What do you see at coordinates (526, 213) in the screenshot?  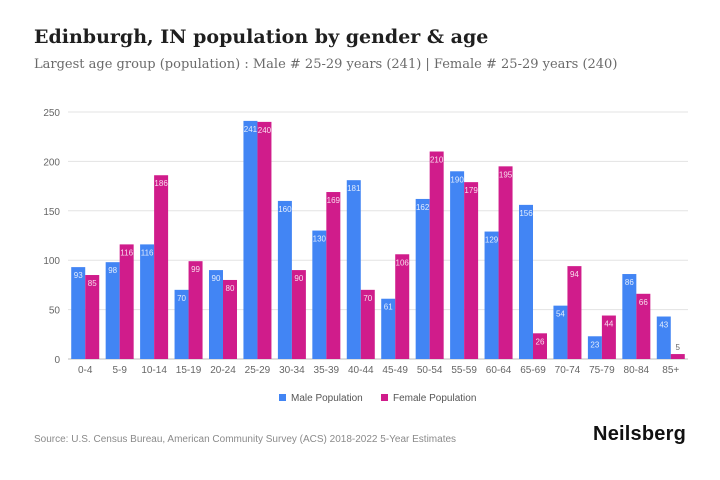 I see `data-label: 156` at bounding box center [526, 213].